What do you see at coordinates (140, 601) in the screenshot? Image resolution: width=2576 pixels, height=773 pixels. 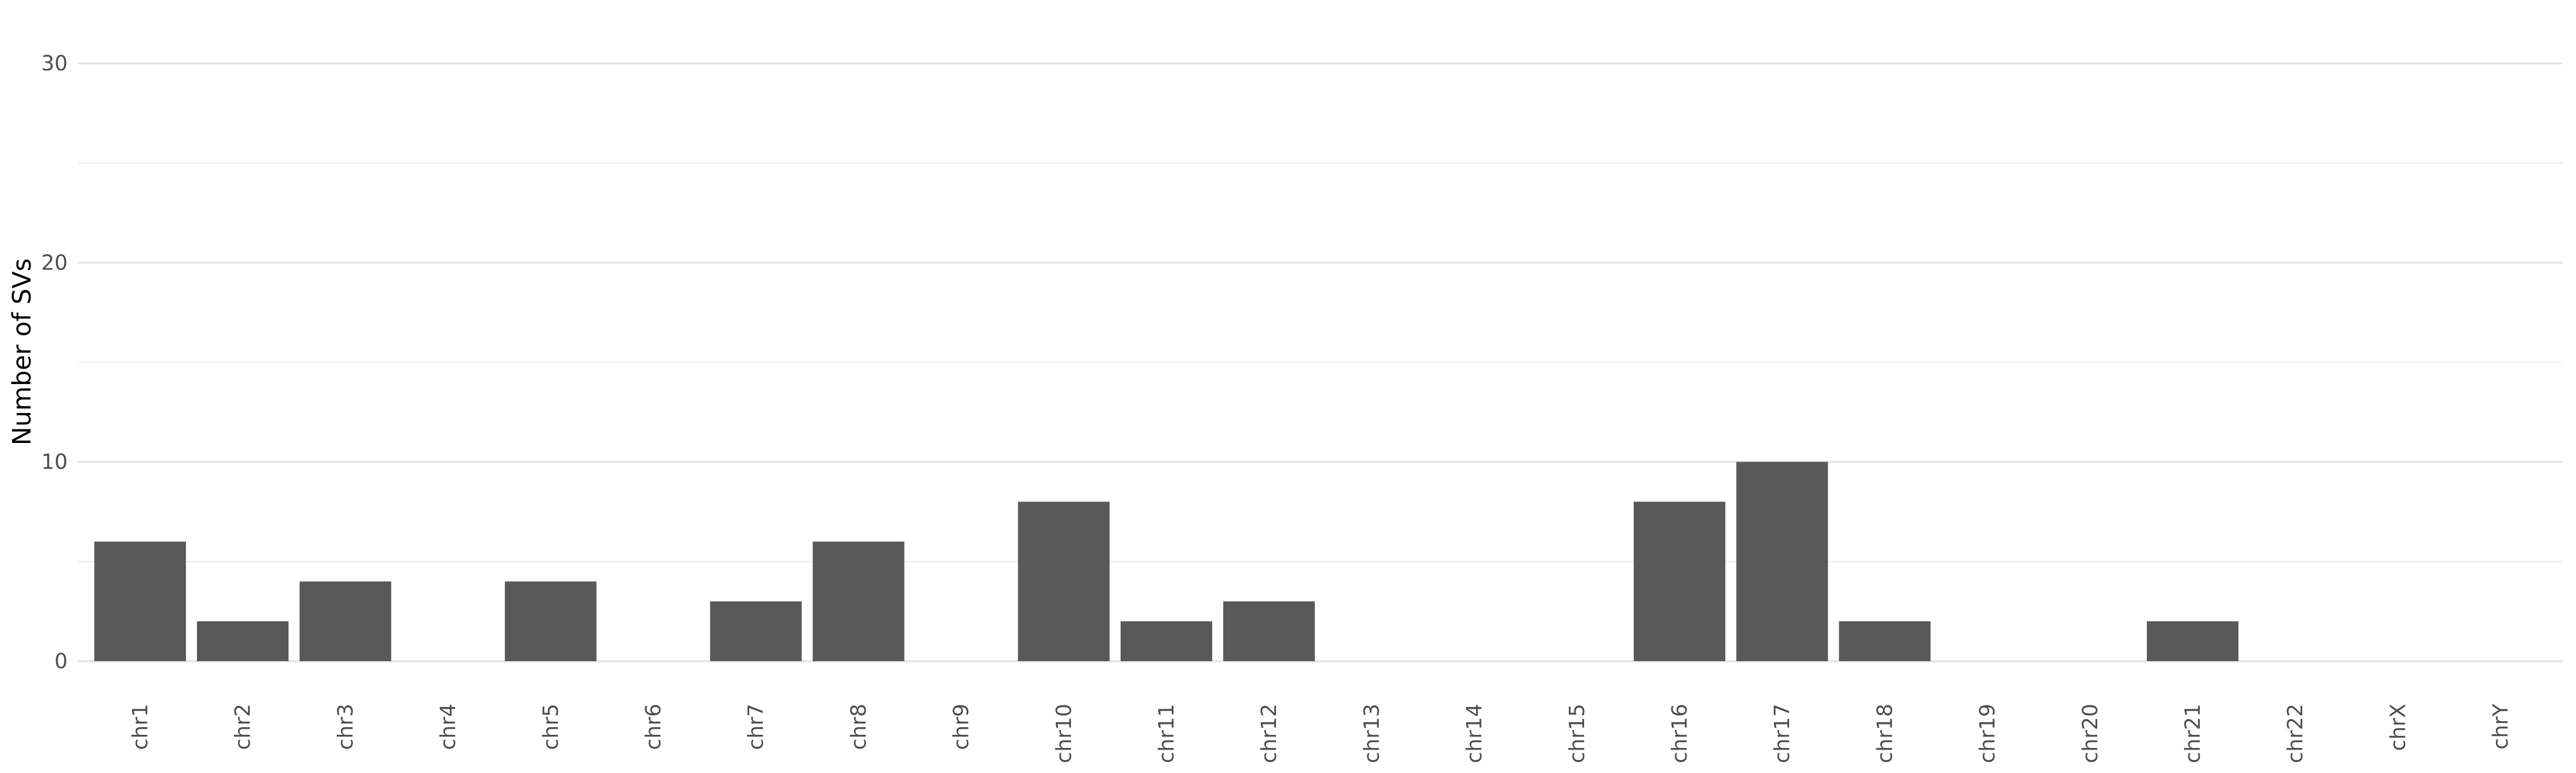 I see `bar-chr1` at bounding box center [140, 601].